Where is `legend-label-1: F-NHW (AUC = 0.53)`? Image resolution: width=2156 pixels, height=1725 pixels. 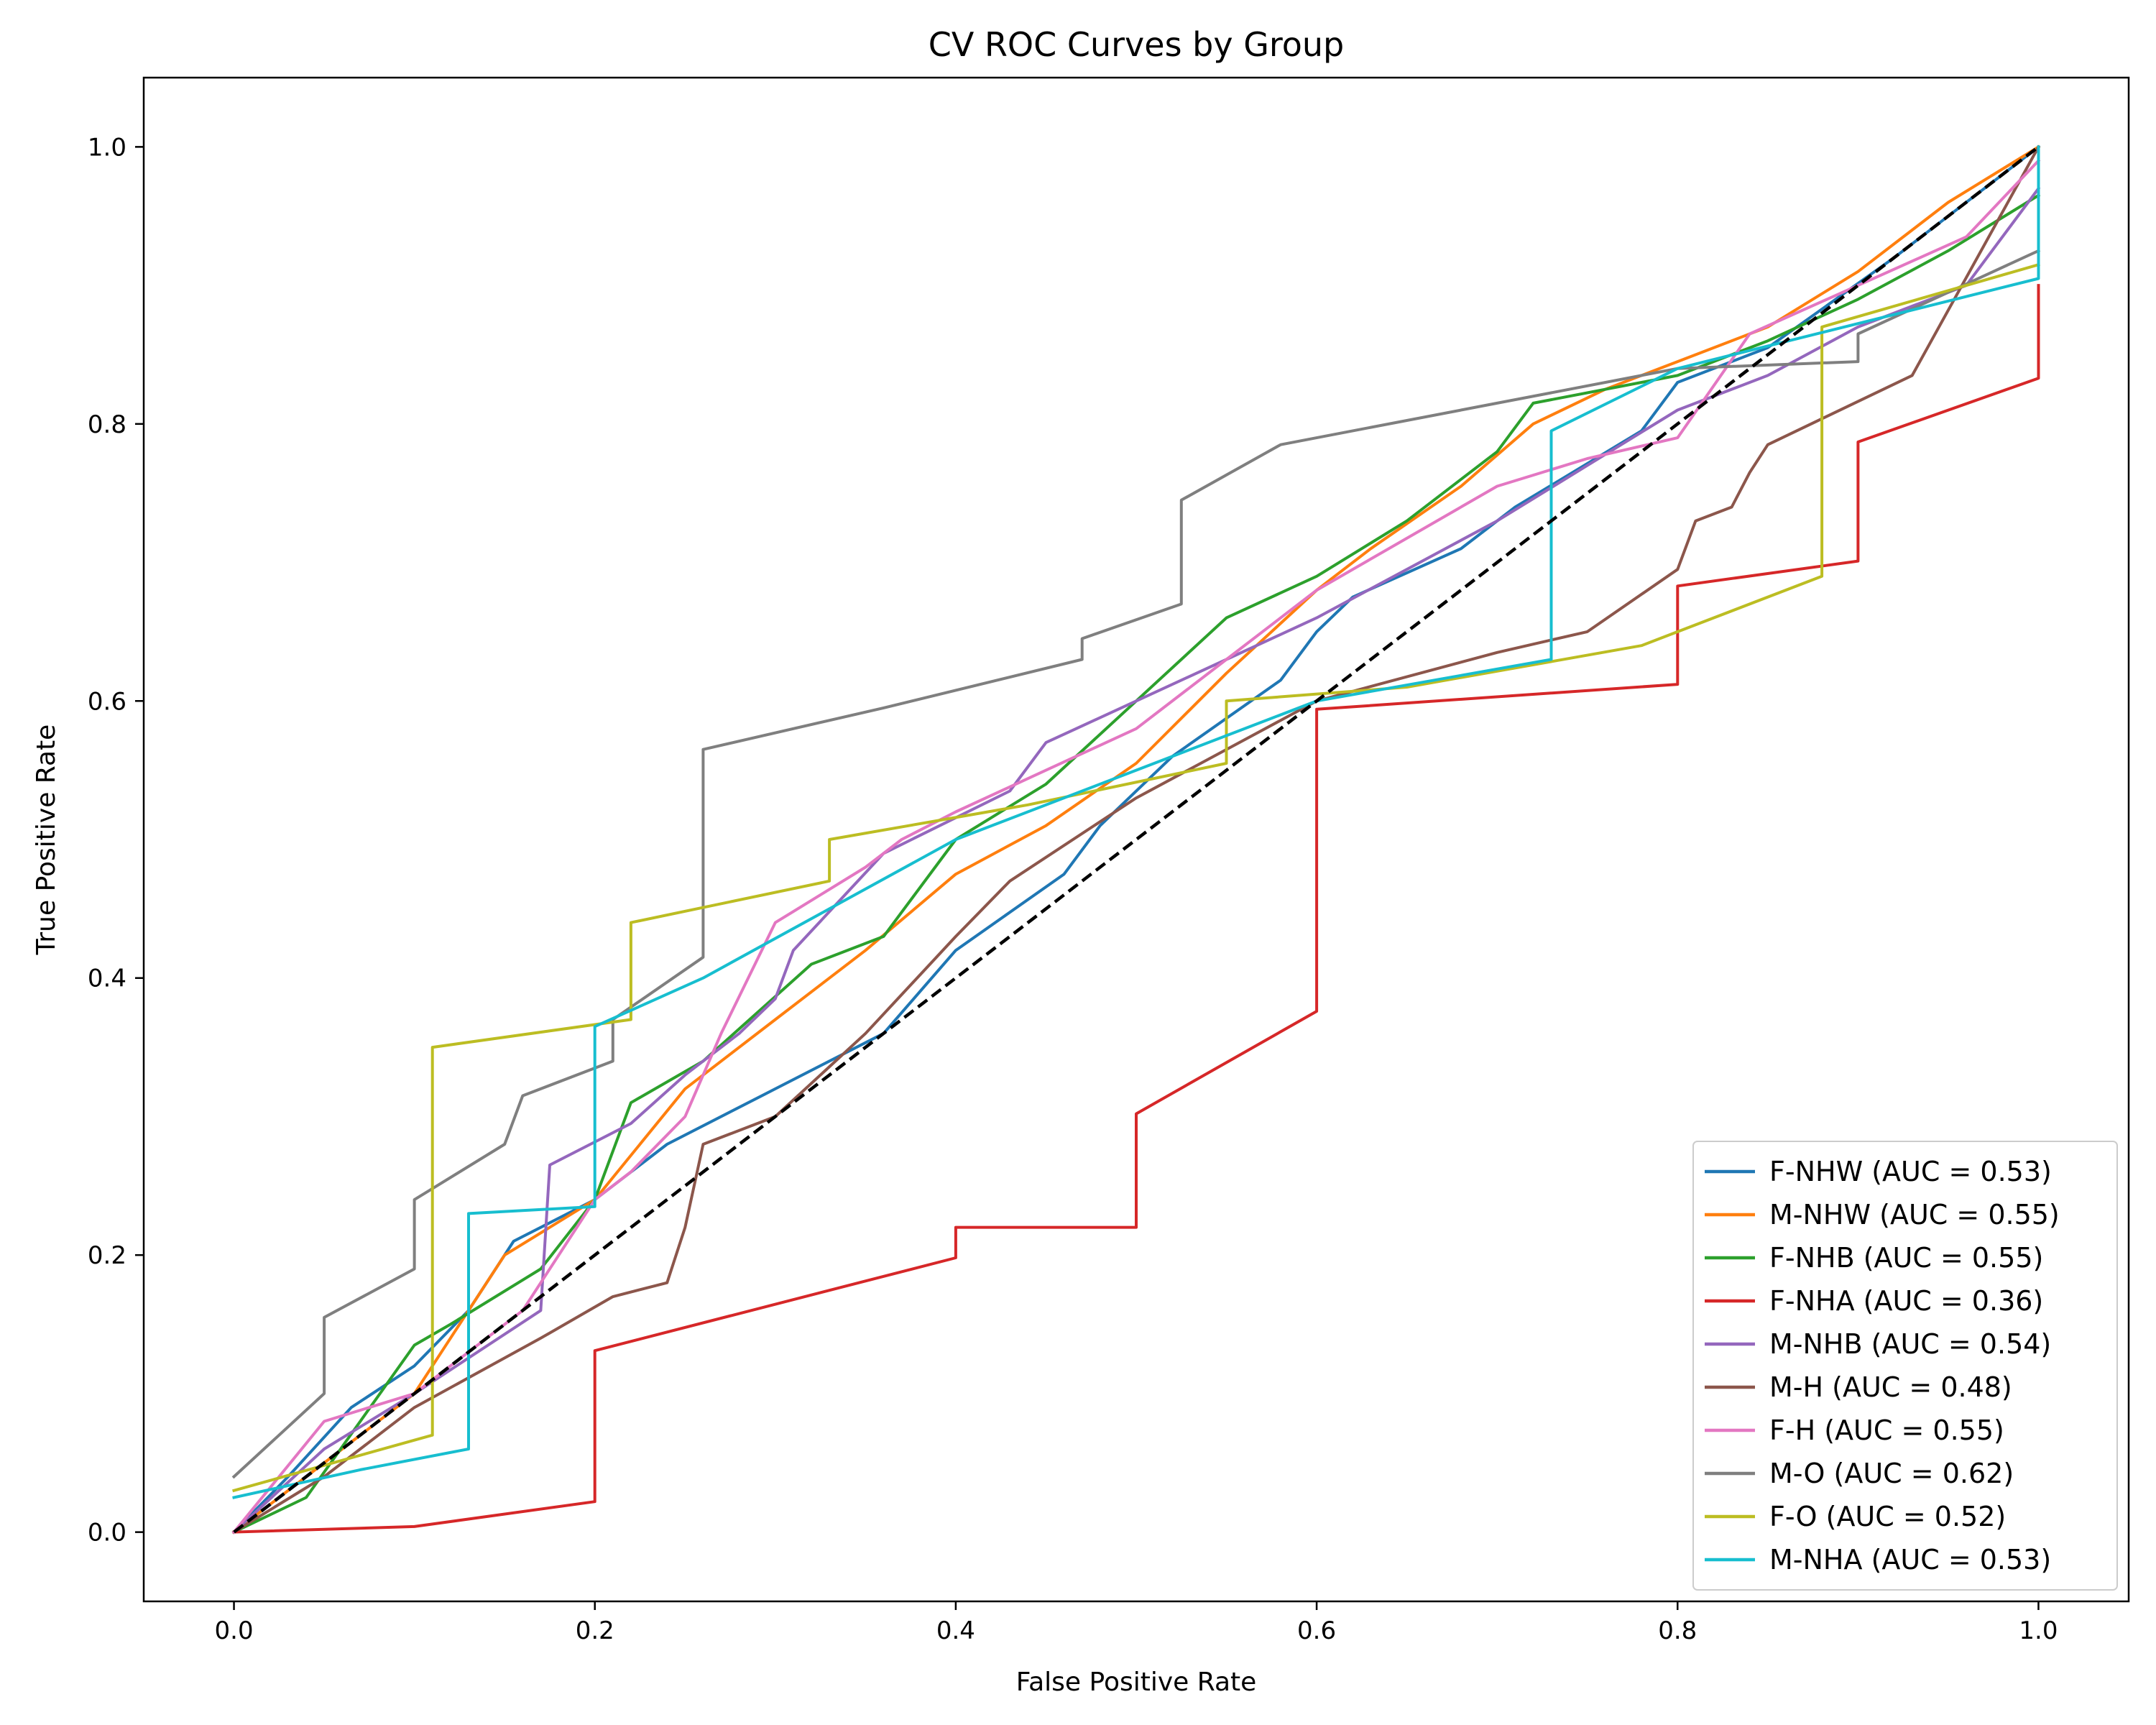
legend-label-1: F-NHW (AUC = 0.53) is located at coordinates (1911, 1171).